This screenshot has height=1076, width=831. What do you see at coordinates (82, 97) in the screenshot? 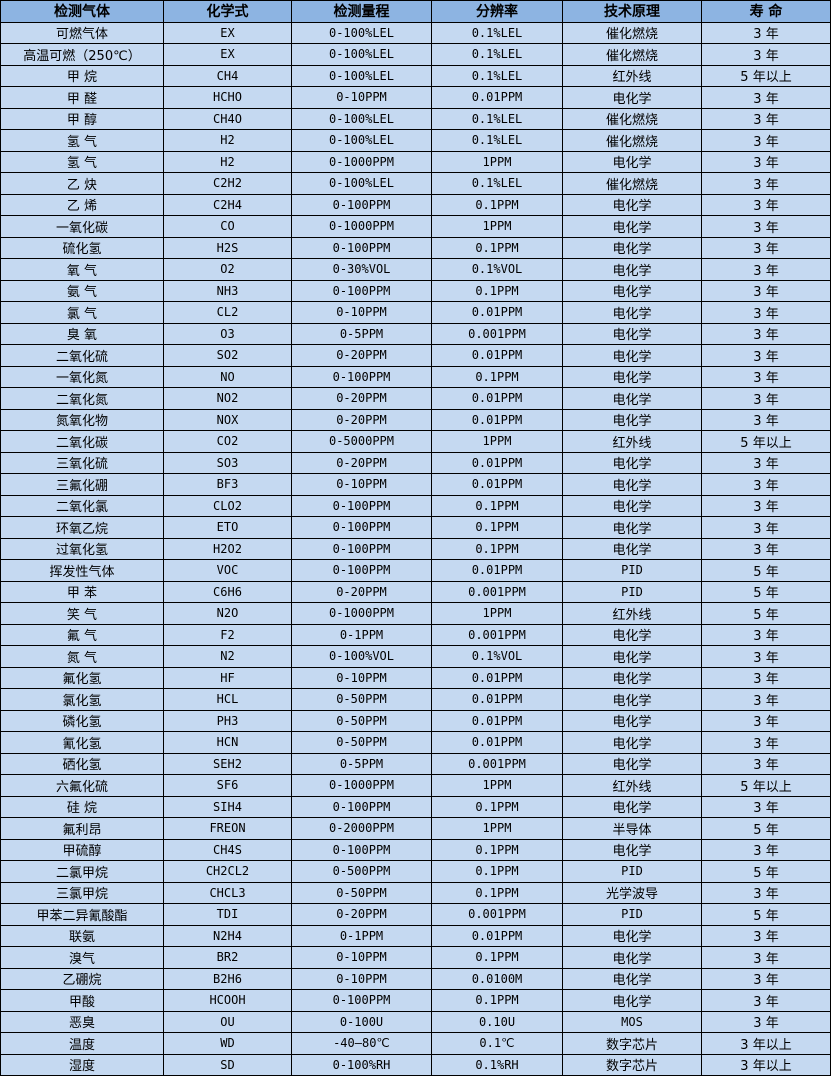
I see `cell-gas-name: 甲 醛` at bounding box center [82, 97].